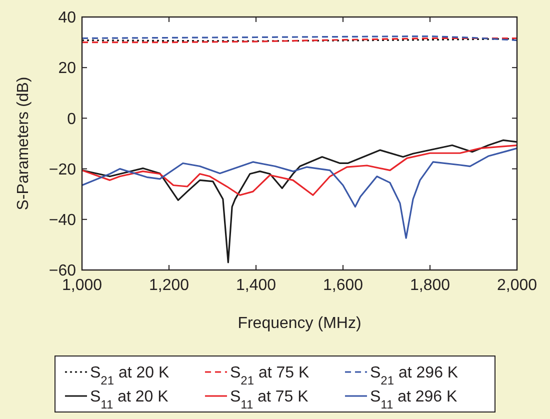 Image resolution: width=550 pixels, height=419 pixels. What do you see at coordinates (299, 170) in the screenshot?
I see `line-series` at bounding box center [299, 170].